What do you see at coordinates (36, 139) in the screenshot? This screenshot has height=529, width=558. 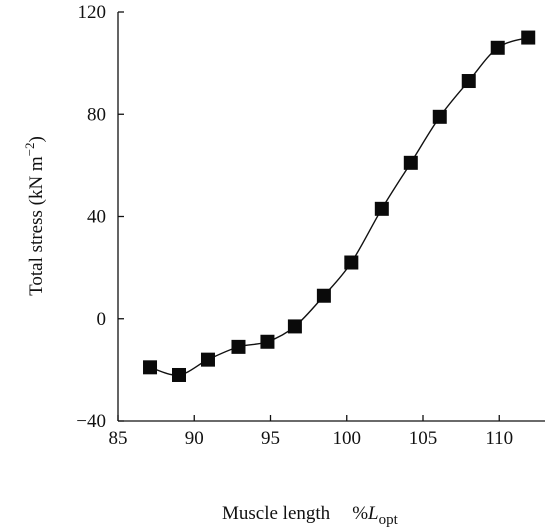 I see `y-axis-title-close: )` at bounding box center [36, 139].